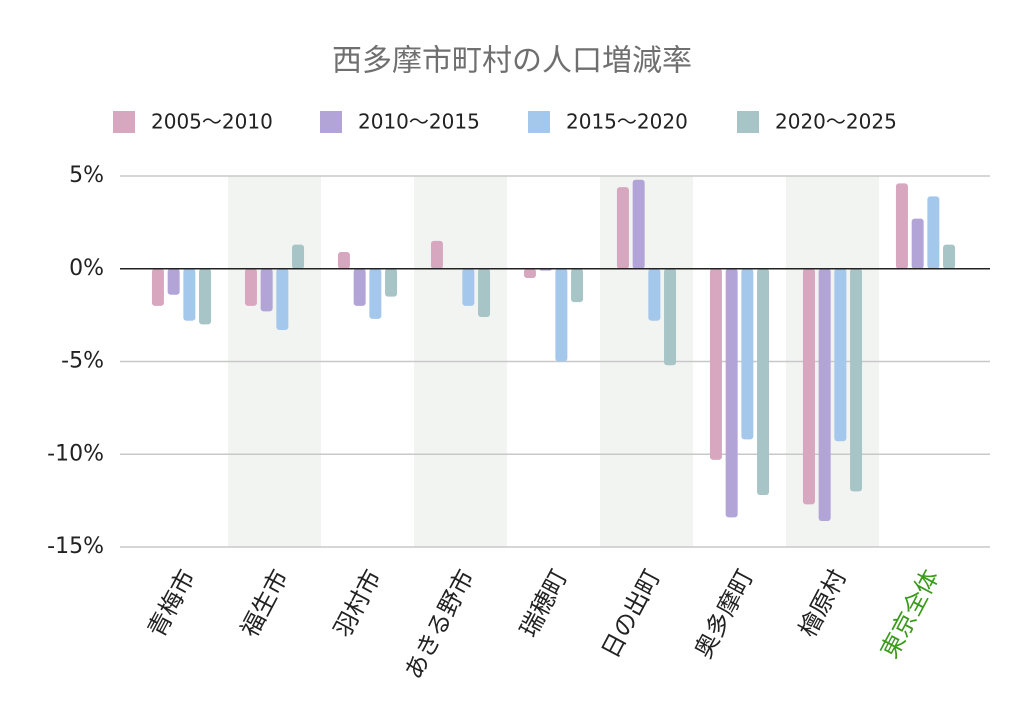 The image size is (1024, 717). Describe the element at coordinates (512, 61) in the screenshot. I see `chart-title: 西多摩市町村の人口増減率` at that location.